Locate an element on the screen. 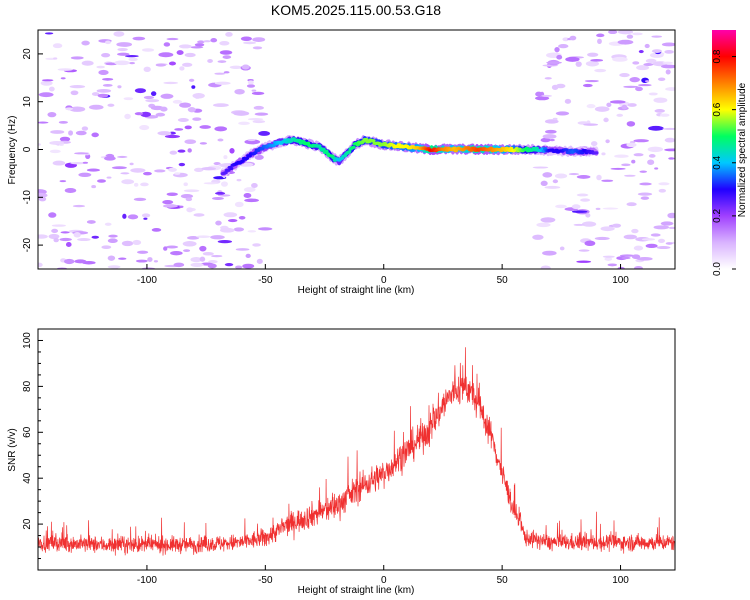 Image resolution: width=750 pixels, height=600 pixels. spectrogram-x-tick-label: -50 is located at coordinates (265, 280).